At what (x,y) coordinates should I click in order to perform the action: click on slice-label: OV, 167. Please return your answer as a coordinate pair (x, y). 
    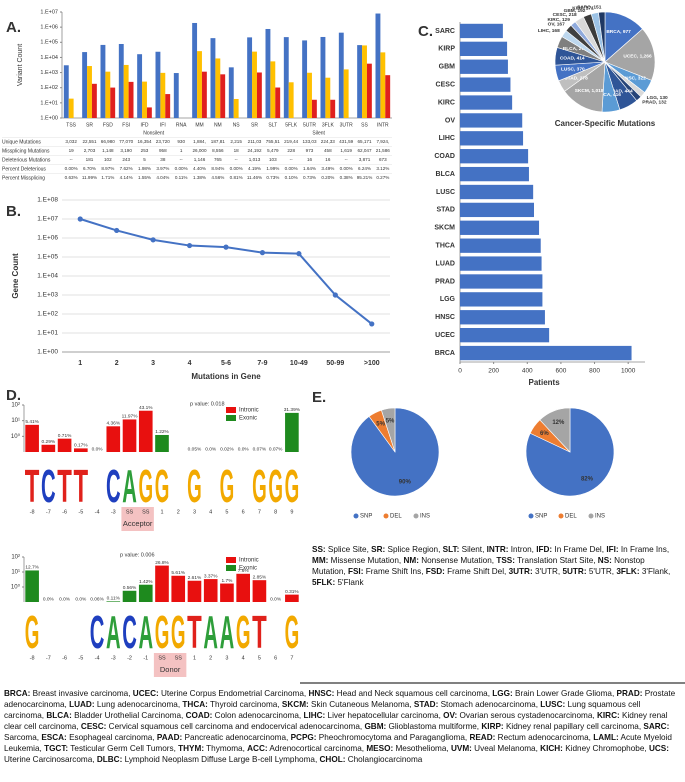
    Looking at the image, I should click on (556, 25).